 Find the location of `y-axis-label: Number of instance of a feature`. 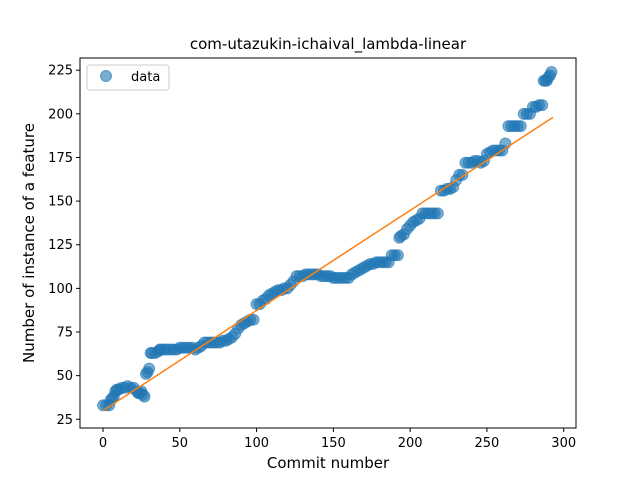

y-axis-label: Number of instance of a feature is located at coordinates (29, 243).